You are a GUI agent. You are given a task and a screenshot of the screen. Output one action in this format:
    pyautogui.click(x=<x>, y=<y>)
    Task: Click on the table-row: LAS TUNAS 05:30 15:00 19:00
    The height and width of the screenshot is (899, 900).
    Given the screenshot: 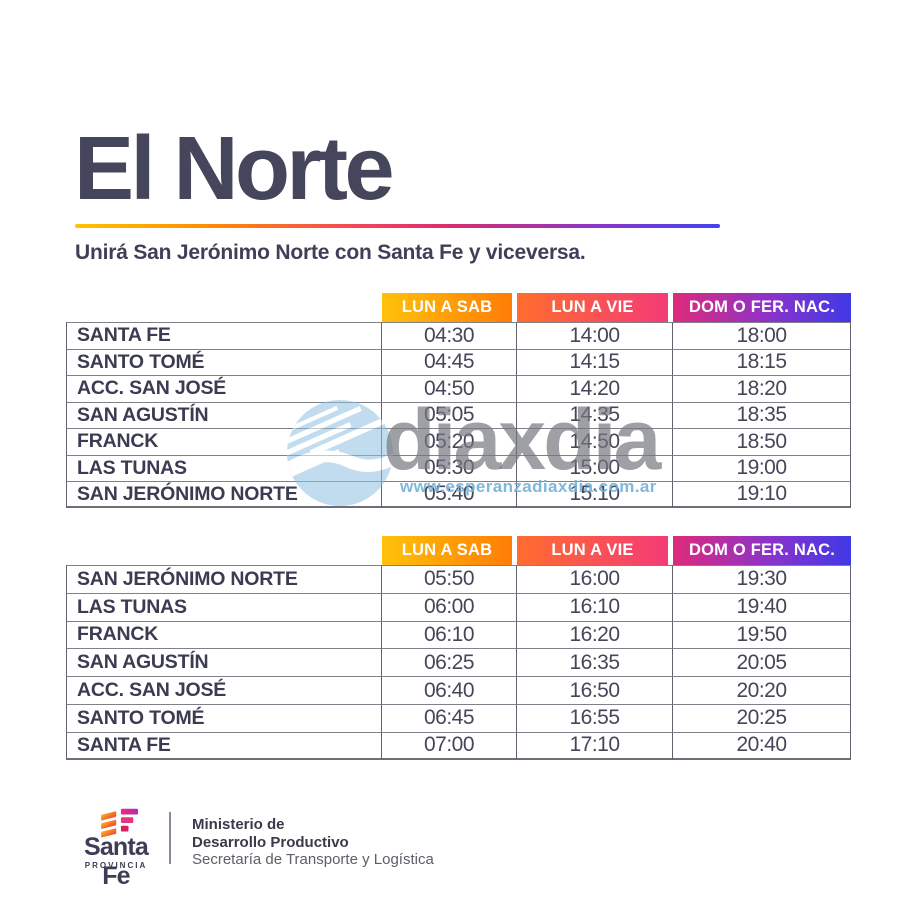 What is the action you would take?
    pyautogui.click(x=458, y=467)
    